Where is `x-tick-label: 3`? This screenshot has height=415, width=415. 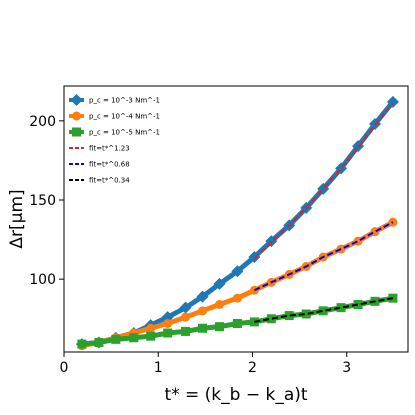 x-tick-label: 3 is located at coordinates (346, 368).